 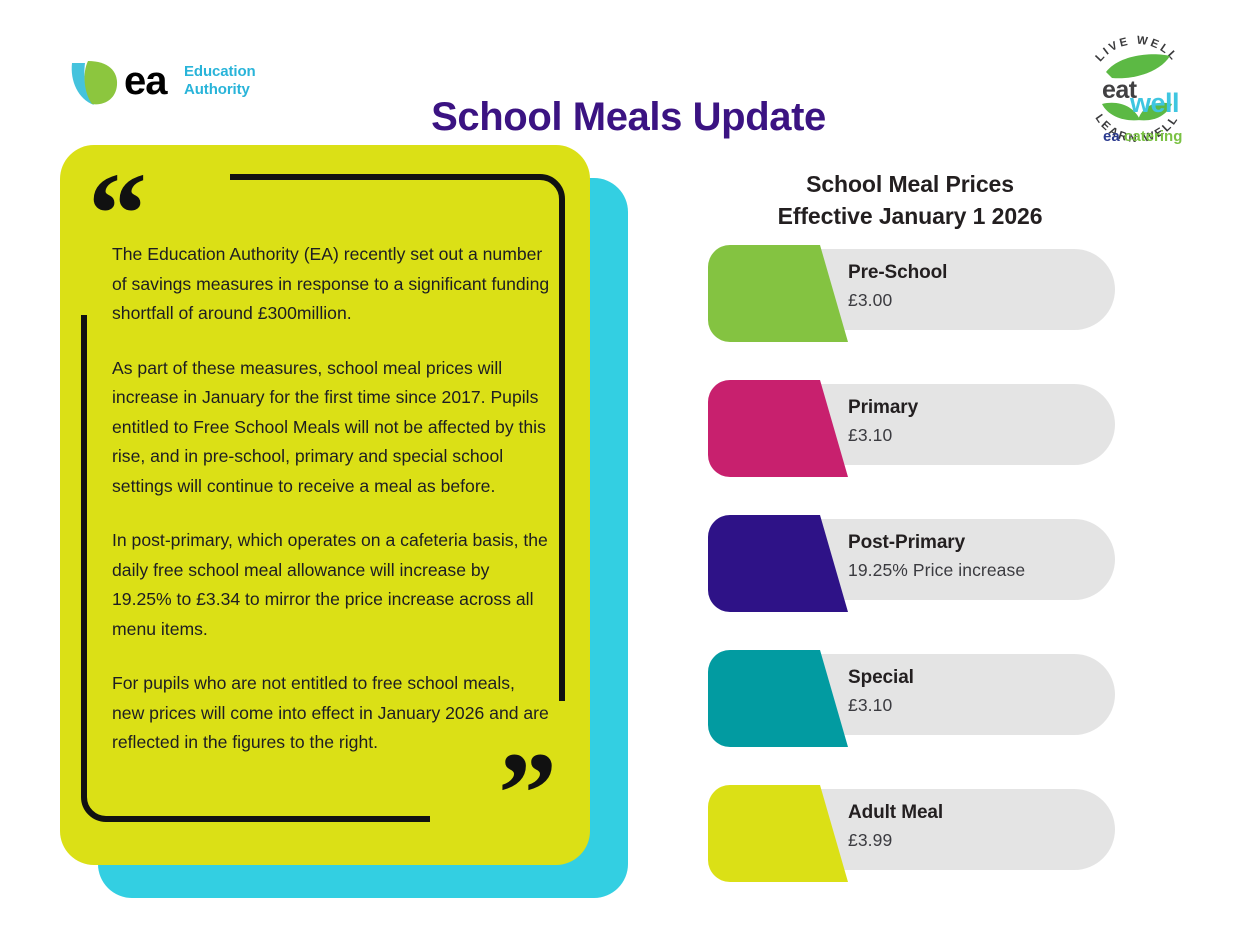 I want to click on price-row-adult-meal: Adult Meal £3.99, so click(x=925, y=849).